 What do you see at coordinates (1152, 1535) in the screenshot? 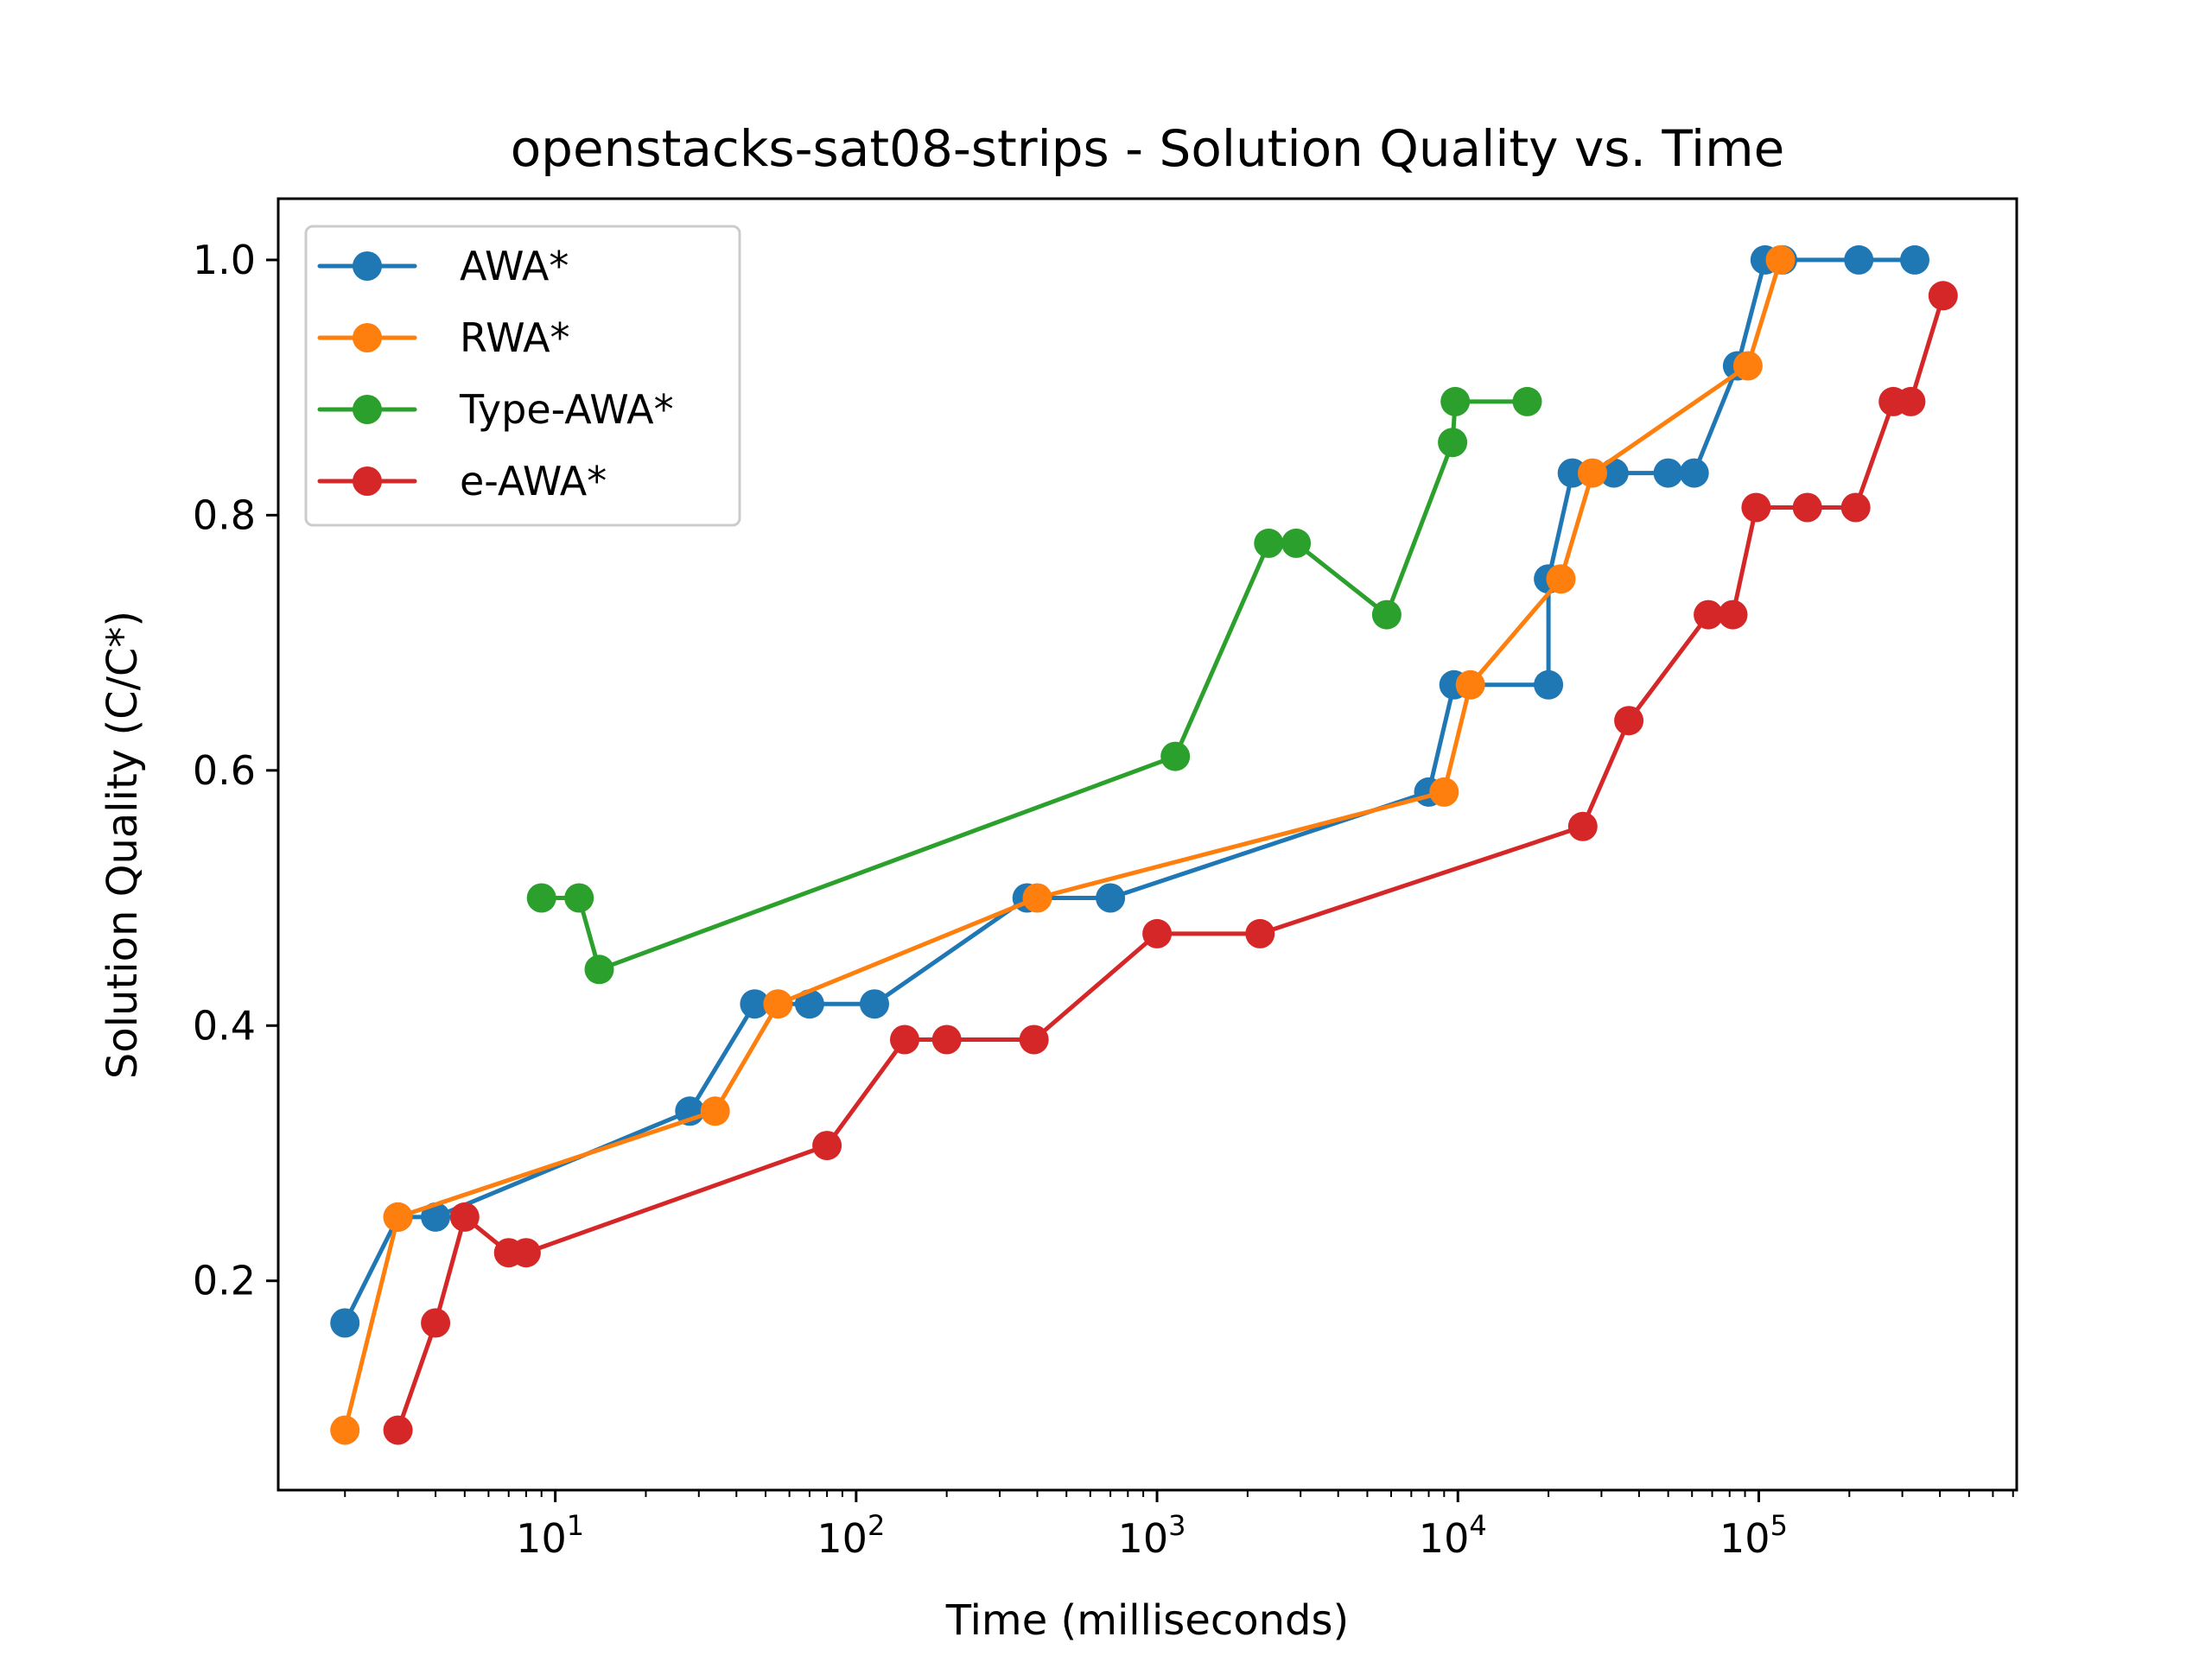
I see `x-tick-label: 10³` at bounding box center [1152, 1535].